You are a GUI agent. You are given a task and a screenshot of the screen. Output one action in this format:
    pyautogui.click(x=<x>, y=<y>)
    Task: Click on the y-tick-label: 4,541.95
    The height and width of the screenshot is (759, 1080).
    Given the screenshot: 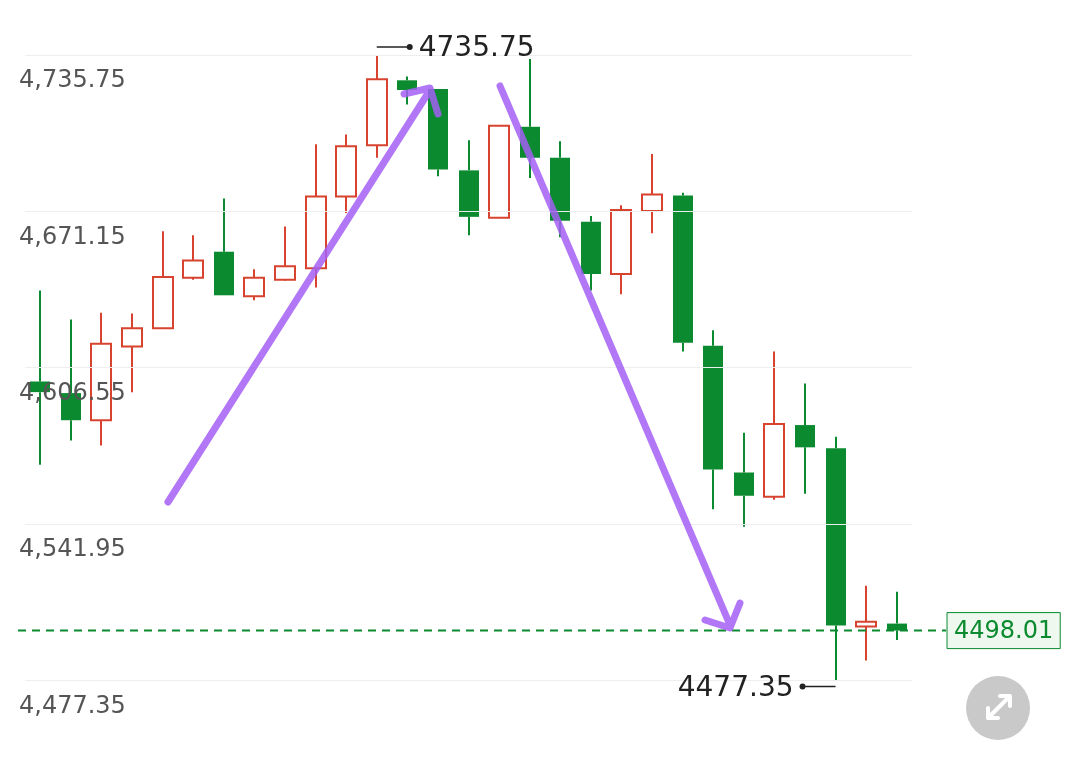 What is the action you would take?
    pyautogui.click(x=72, y=548)
    